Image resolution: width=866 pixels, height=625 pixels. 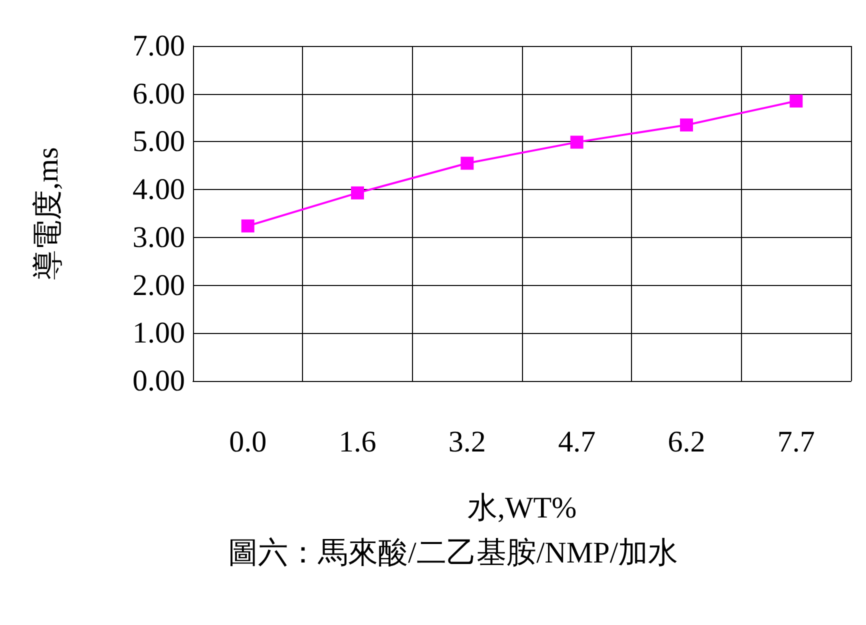 I want to click on x-tick-label: 3.2, so click(x=467, y=442).